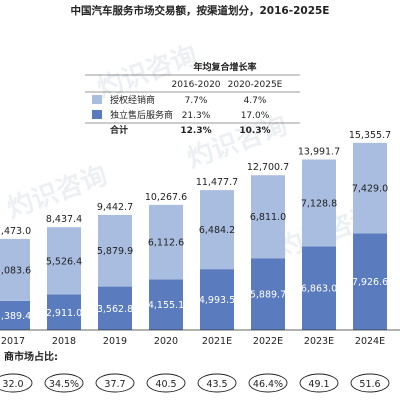 This screenshot has height=404, width=400. What do you see at coordinates (196, 101) in the screenshot?
I see `legend-cagr-value: 7.7%` at bounding box center [196, 101].